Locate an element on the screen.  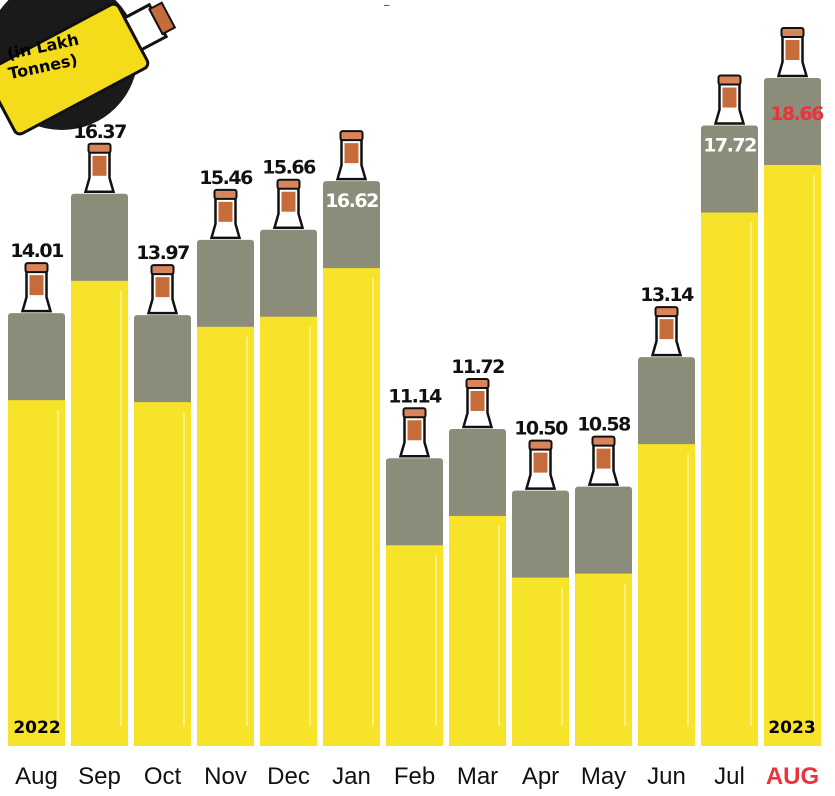
value-label-jun: 13.14 is located at coordinates (667, 295).